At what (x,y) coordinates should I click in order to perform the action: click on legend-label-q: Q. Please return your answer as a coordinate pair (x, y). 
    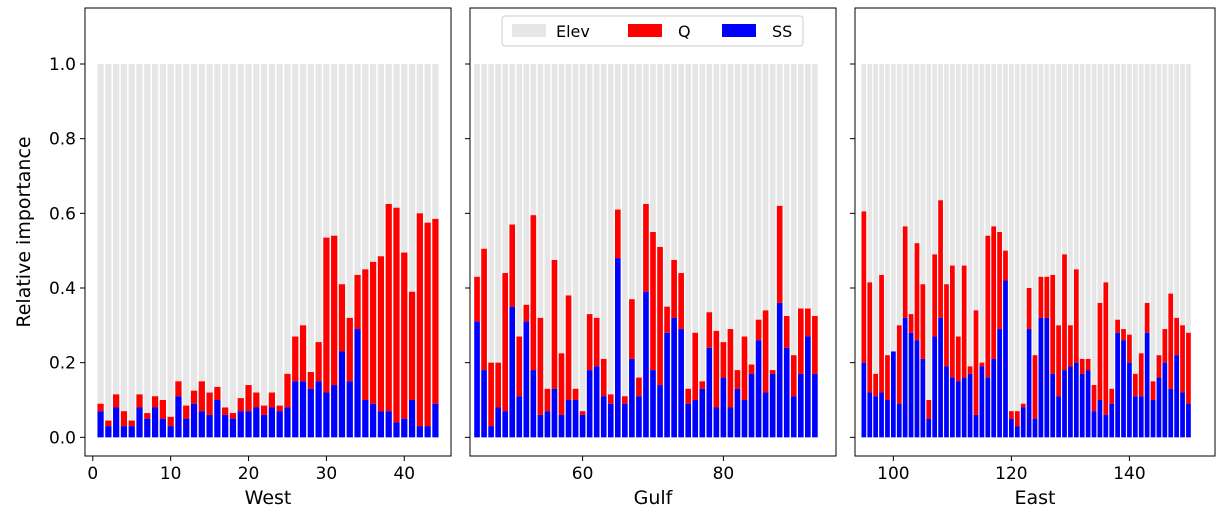
    Looking at the image, I should click on (684, 31).